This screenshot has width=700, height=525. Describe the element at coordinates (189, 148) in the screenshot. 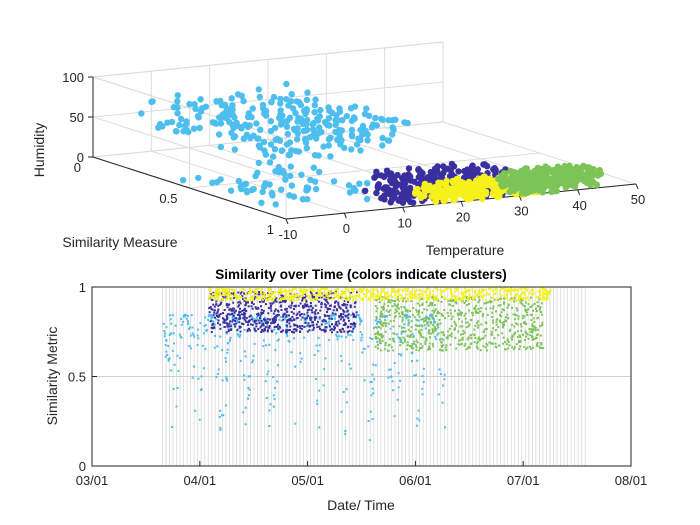

I see `side-wall-gridline` at that location.